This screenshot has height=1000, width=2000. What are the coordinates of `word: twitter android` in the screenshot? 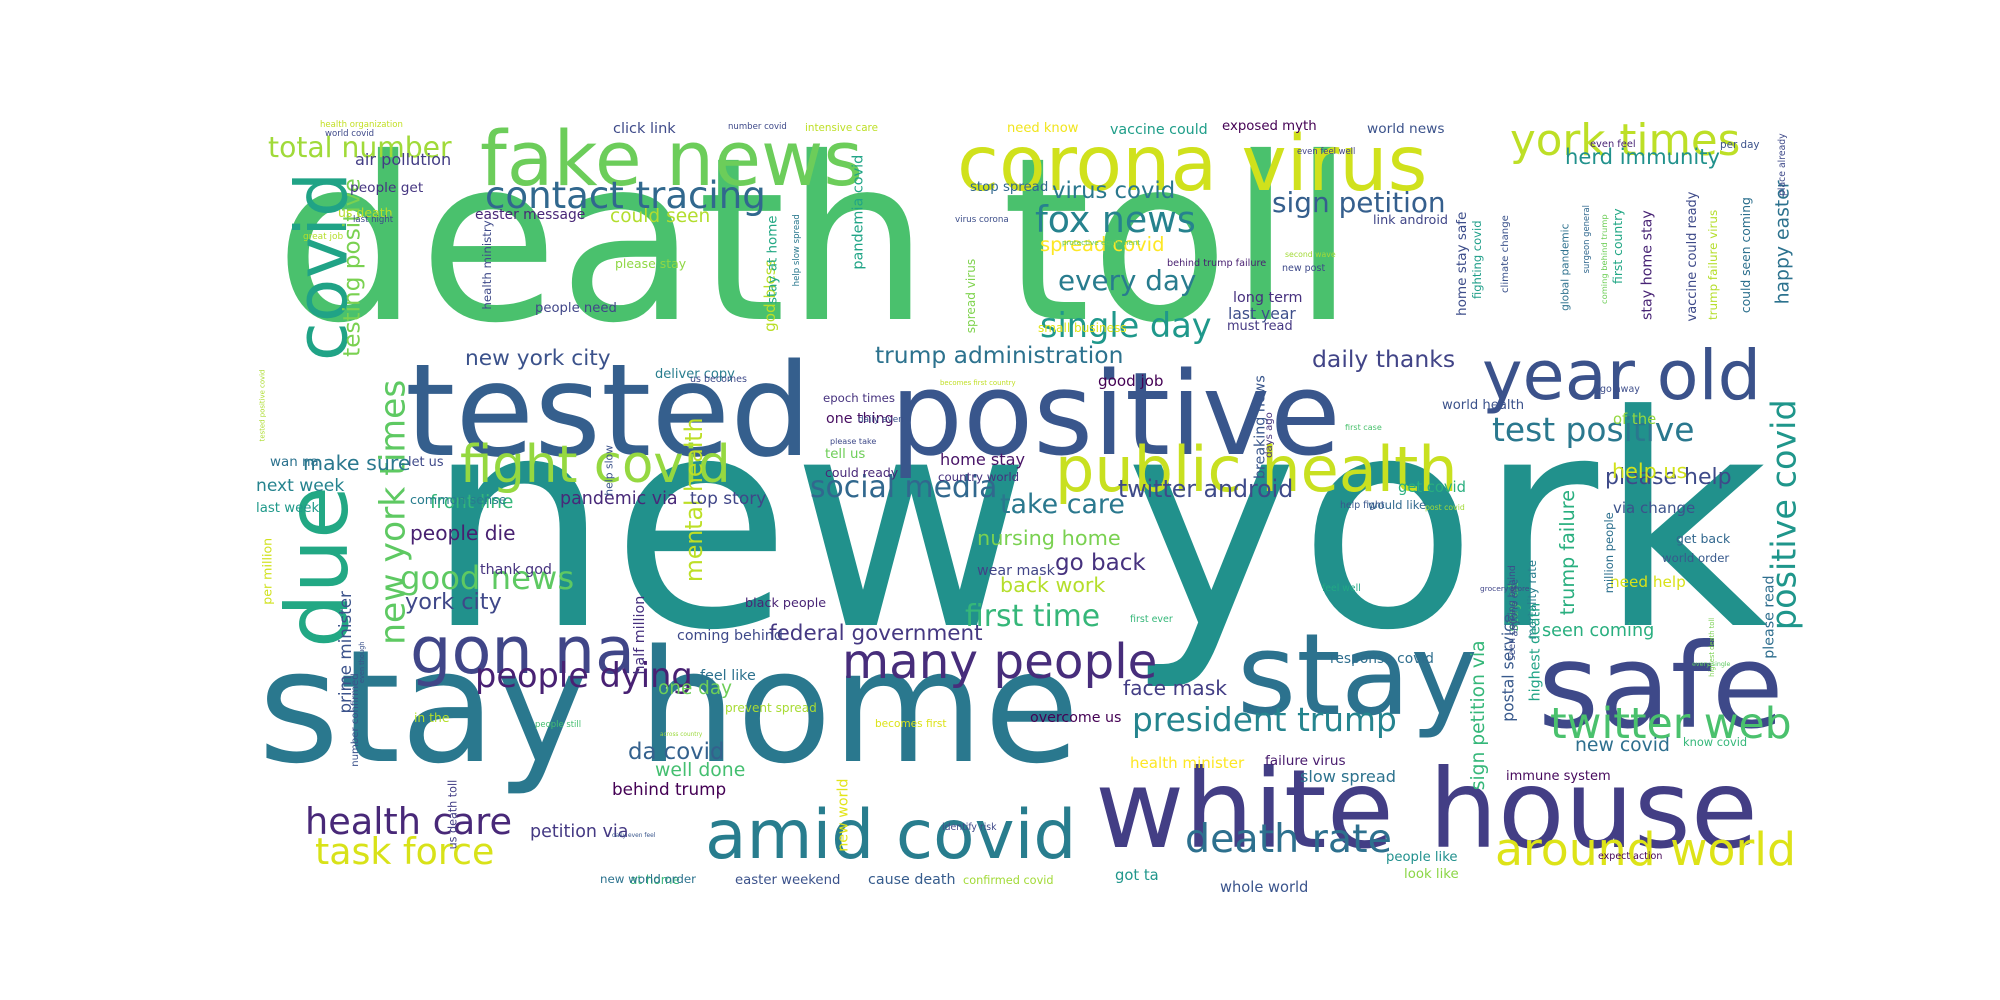 It's located at (1206, 489).